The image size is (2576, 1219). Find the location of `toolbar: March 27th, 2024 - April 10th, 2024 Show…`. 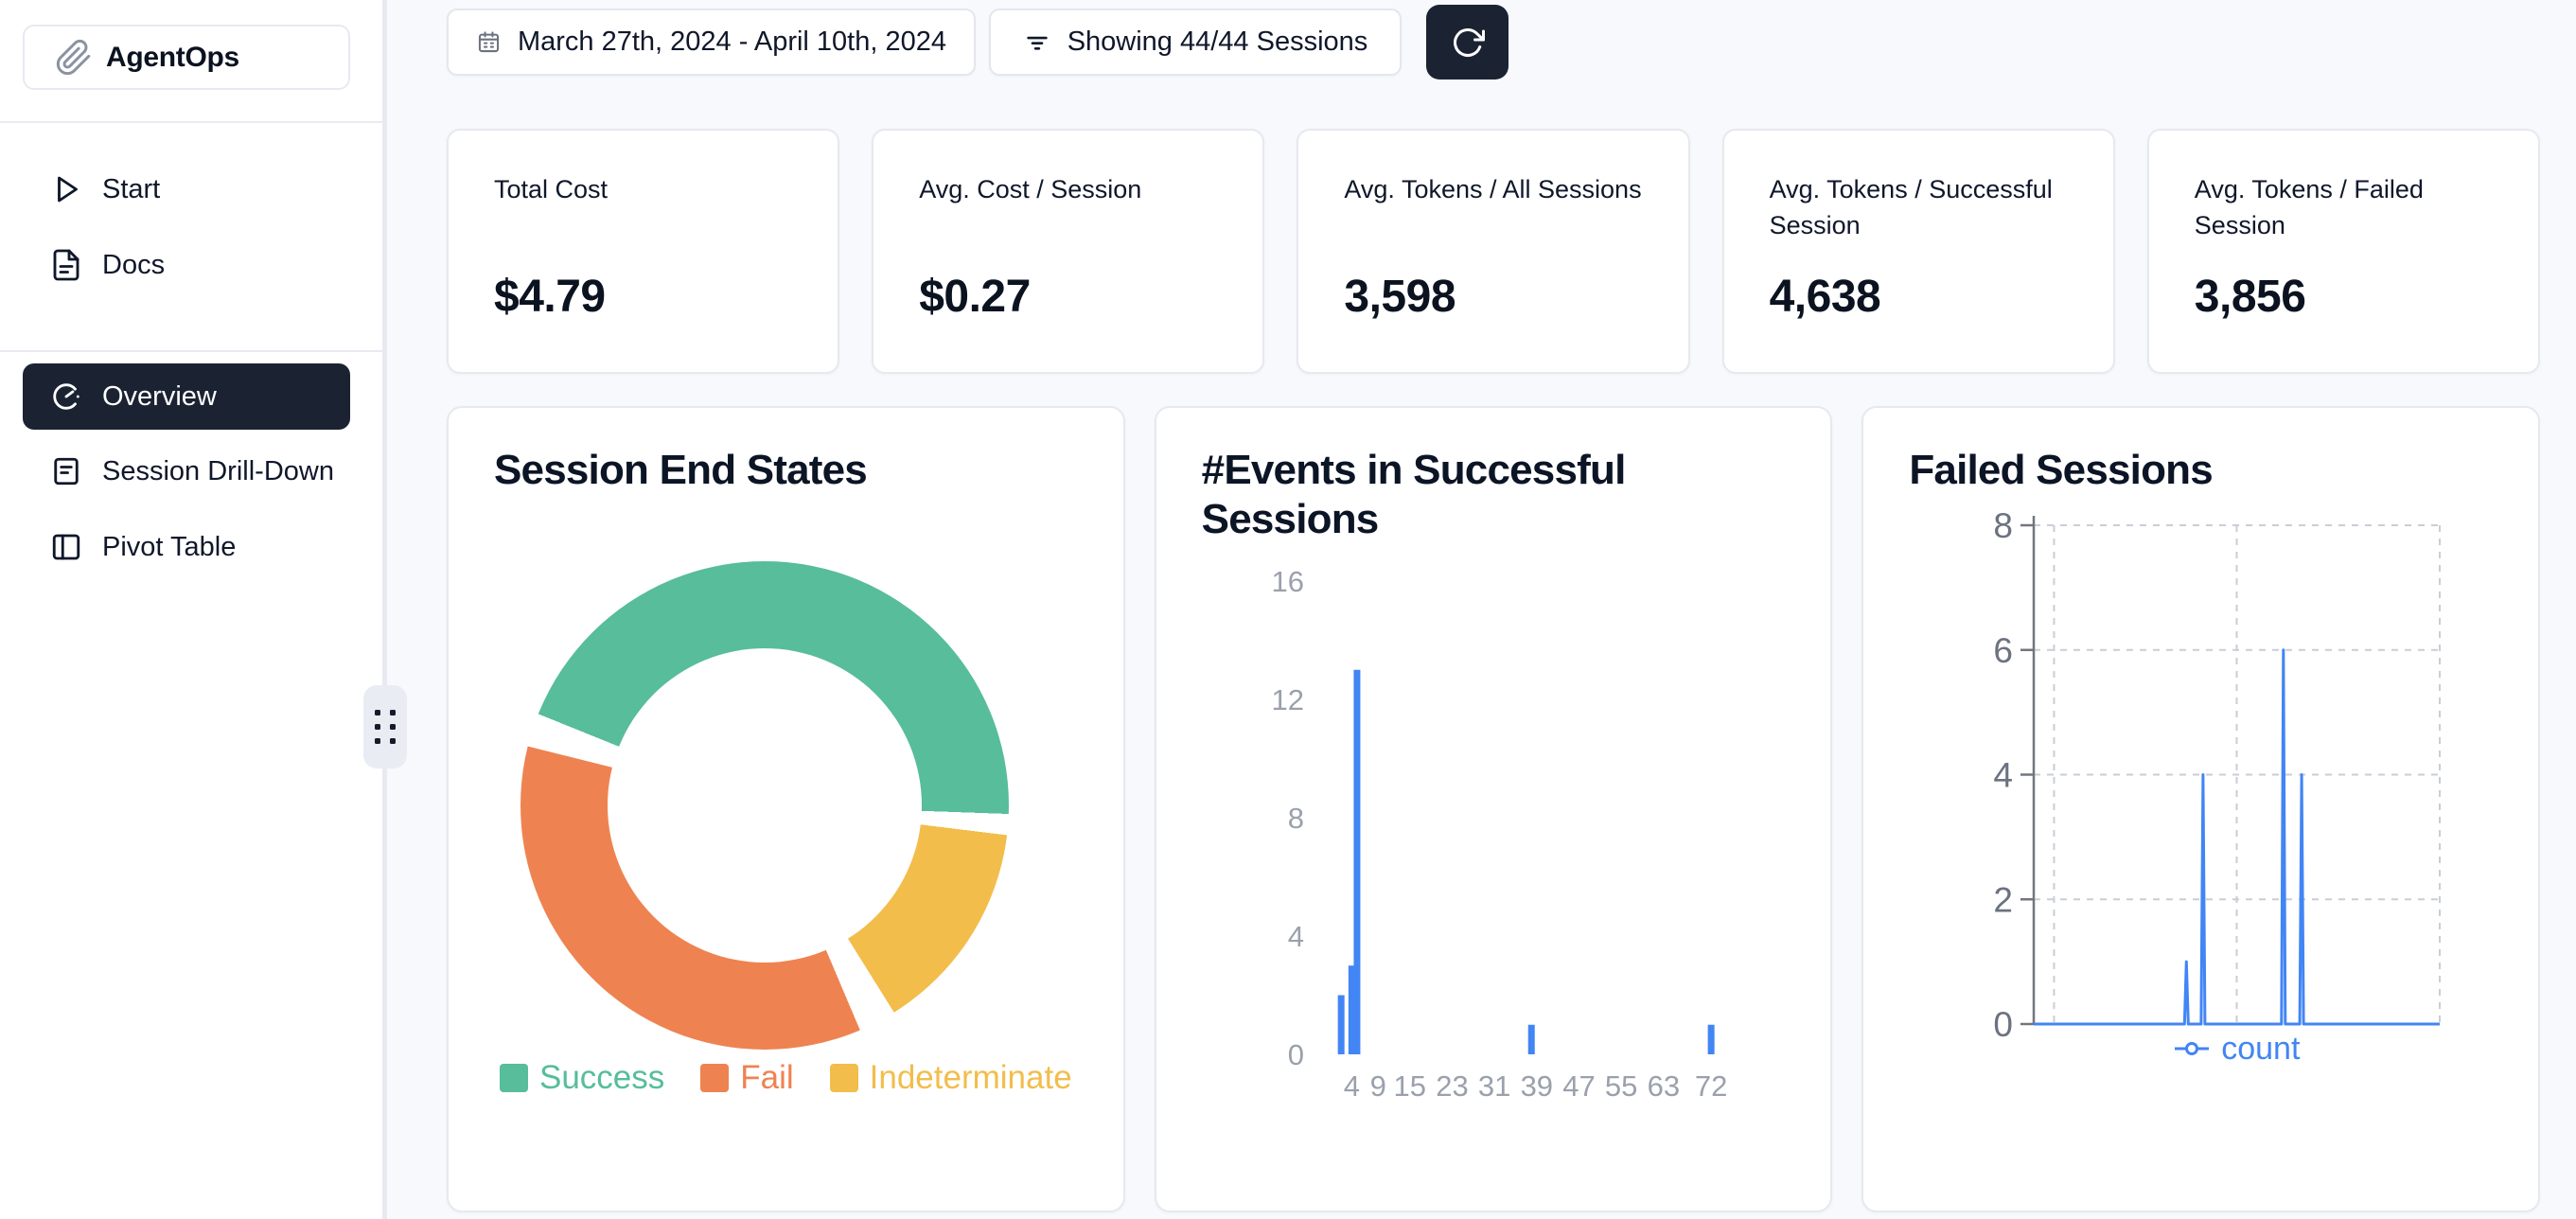

toolbar: March 27th, 2024 - April 10th, 2024 Show… is located at coordinates (1511, 42).